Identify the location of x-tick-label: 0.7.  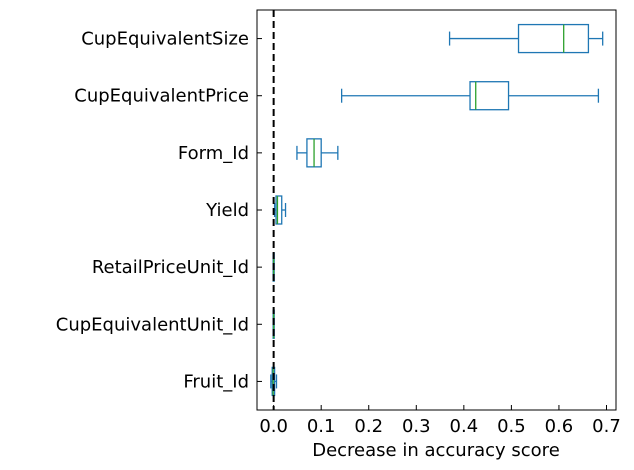
(606, 426).